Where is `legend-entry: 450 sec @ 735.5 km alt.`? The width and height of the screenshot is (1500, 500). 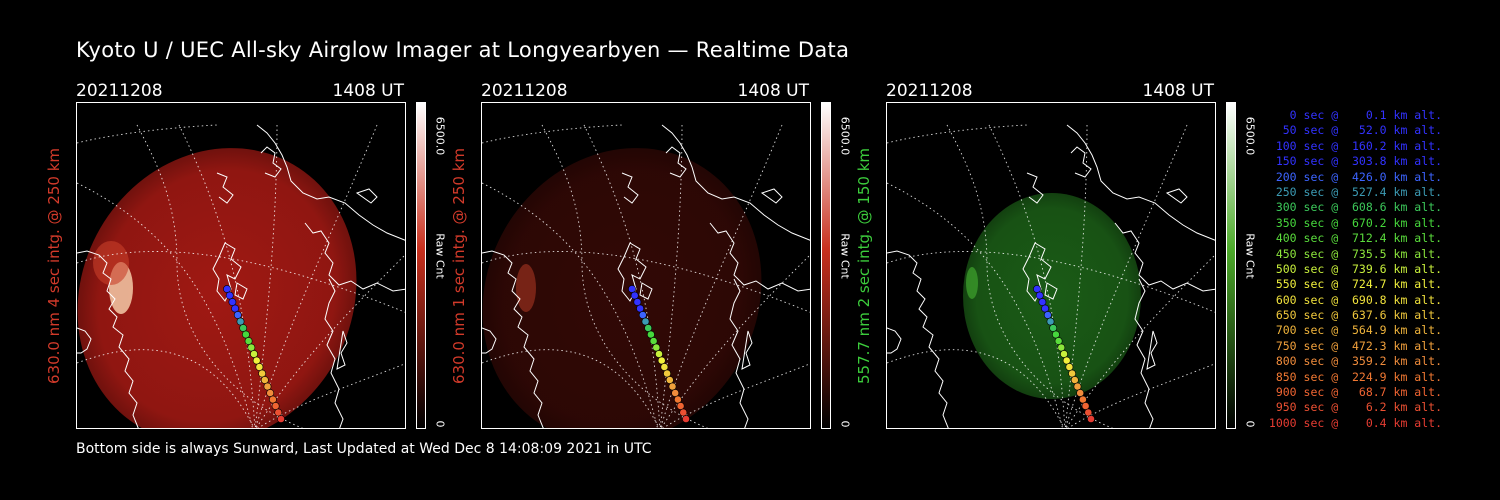 legend-entry: 450 sec @ 735.5 km alt. is located at coordinates (1355, 253).